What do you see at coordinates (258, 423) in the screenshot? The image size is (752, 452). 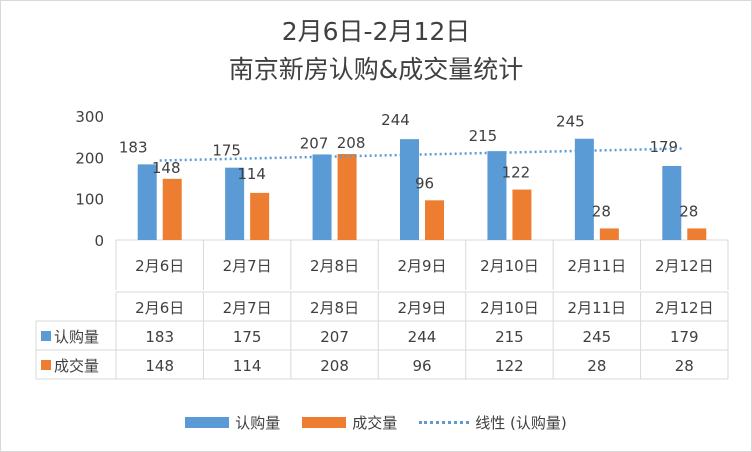 I see `legend-label-series-1: 认购量` at bounding box center [258, 423].